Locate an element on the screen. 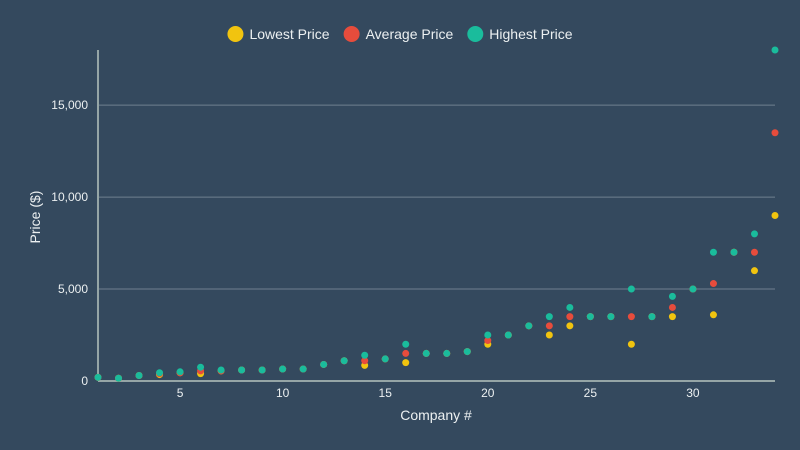 Image resolution: width=800 pixels, height=450 pixels. y-tick-label: 0 is located at coordinates (84, 381).